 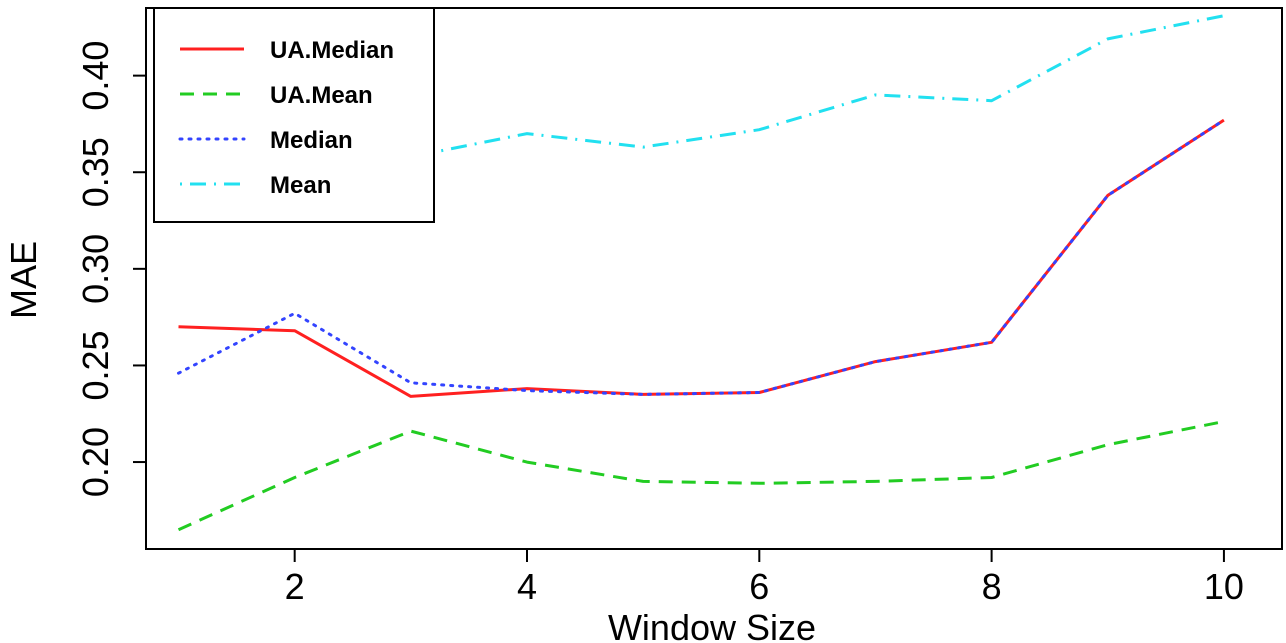 I want to click on legend-label: Mean, so click(x=300, y=185).